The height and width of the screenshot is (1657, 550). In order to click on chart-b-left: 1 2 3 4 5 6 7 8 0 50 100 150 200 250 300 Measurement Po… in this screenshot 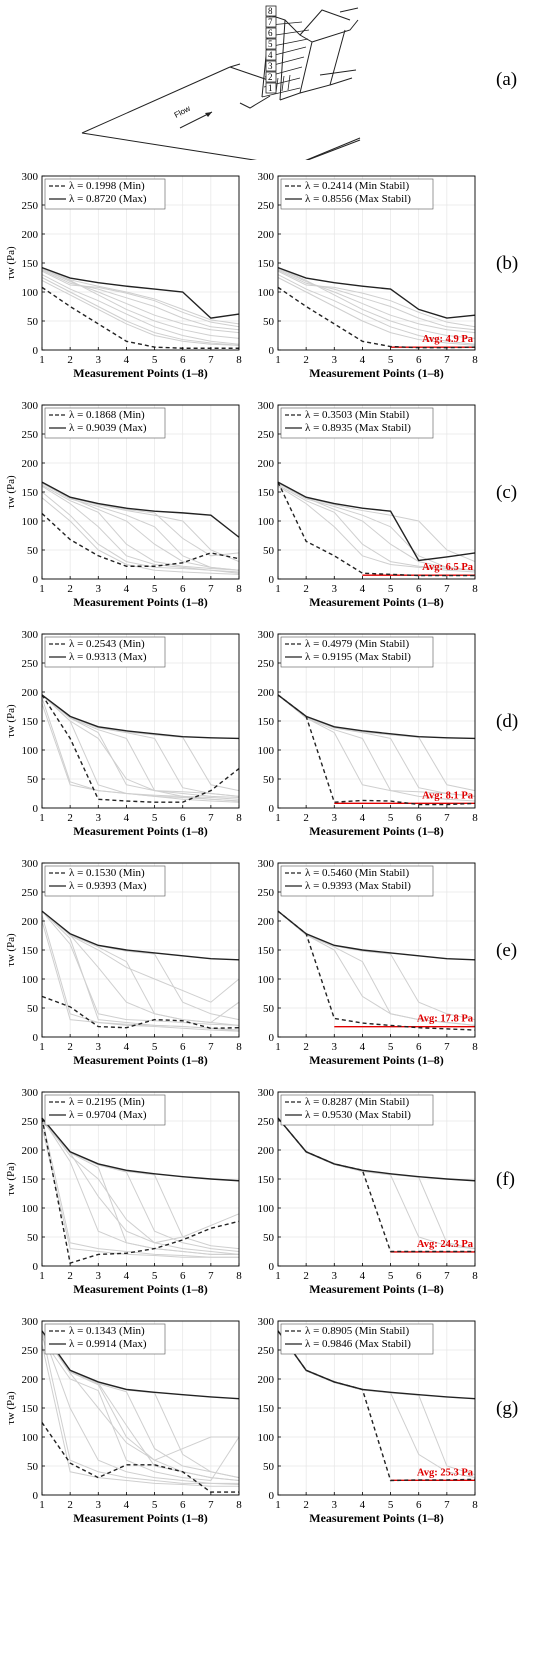, I will do `click(123, 275)`.